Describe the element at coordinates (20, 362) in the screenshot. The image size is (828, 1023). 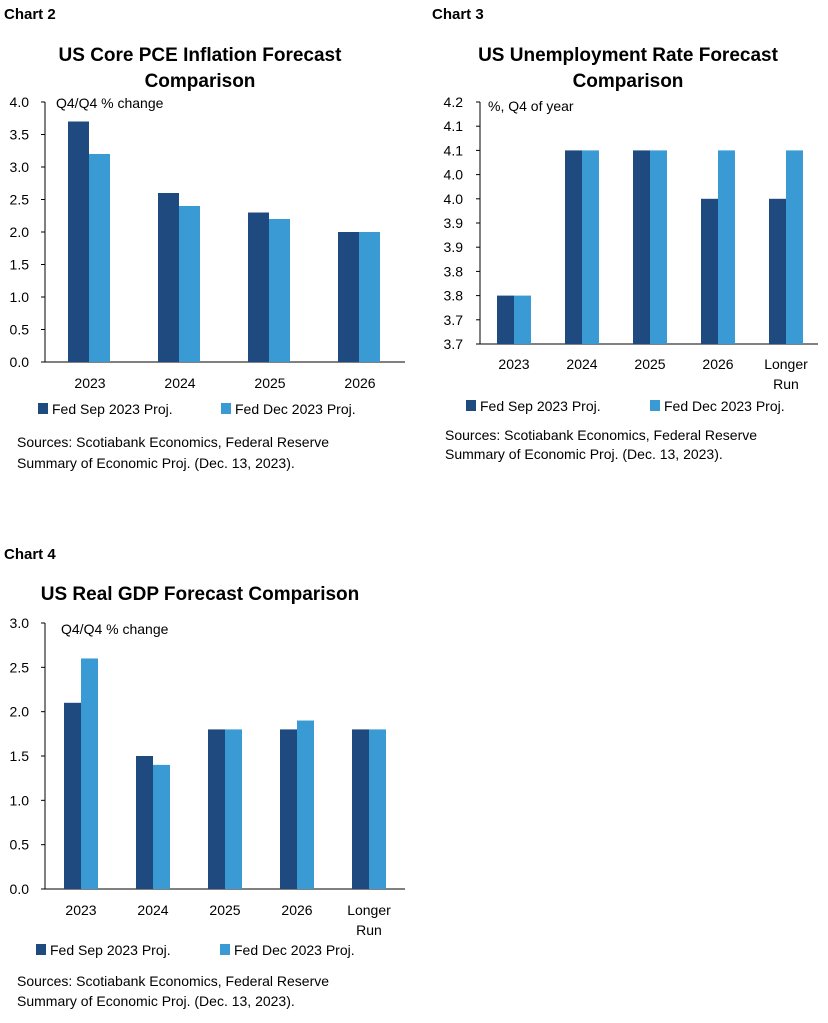
I see `chart-2-y-tick-label: 0.0` at that location.